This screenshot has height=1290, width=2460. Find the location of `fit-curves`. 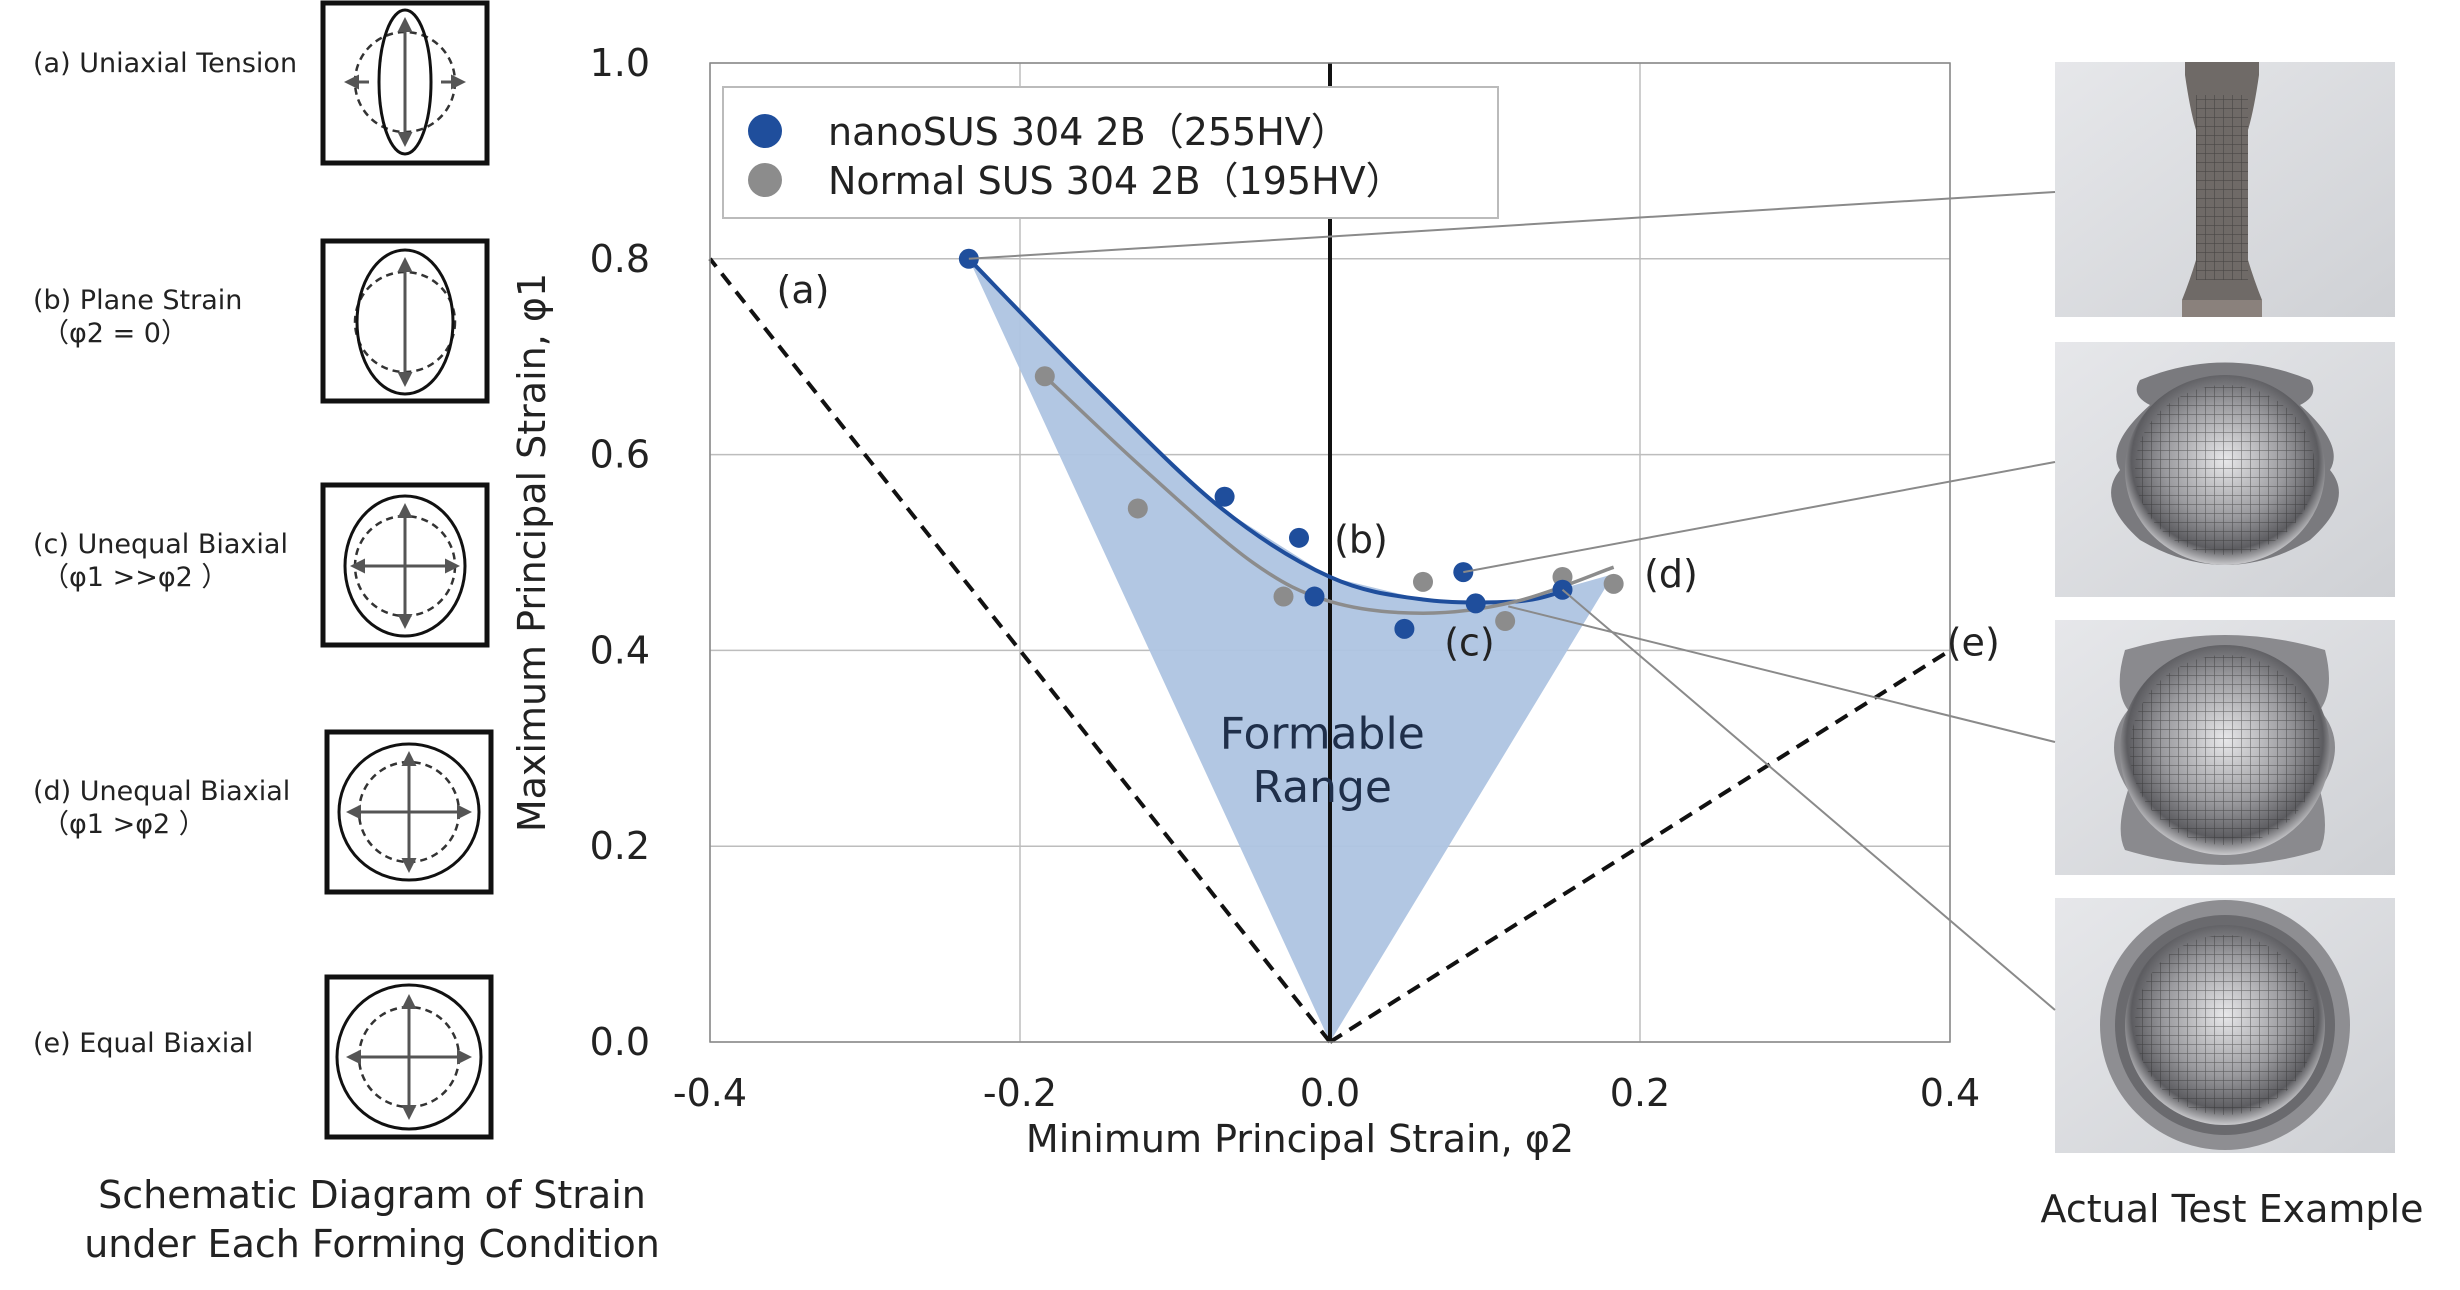

fit-curves is located at coordinates (1291, 436).